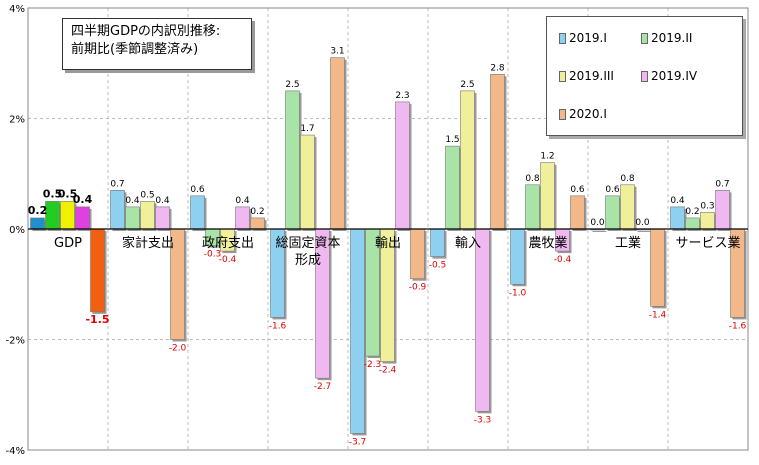 The height and width of the screenshot is (465, 759). Describe the element at coordinates (307, 243) in the screenshot. I see `category-label: 総固定資本` at that location.